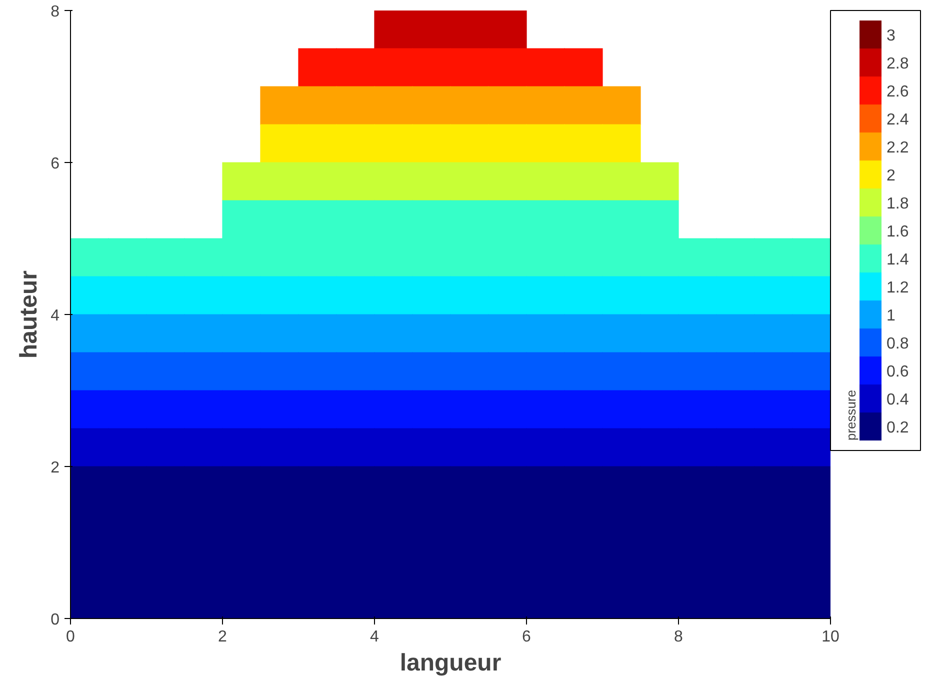  Describe the element at coordinates (897, 428) in the screenshot. I see `color-bar-label: 0.2` at that location.